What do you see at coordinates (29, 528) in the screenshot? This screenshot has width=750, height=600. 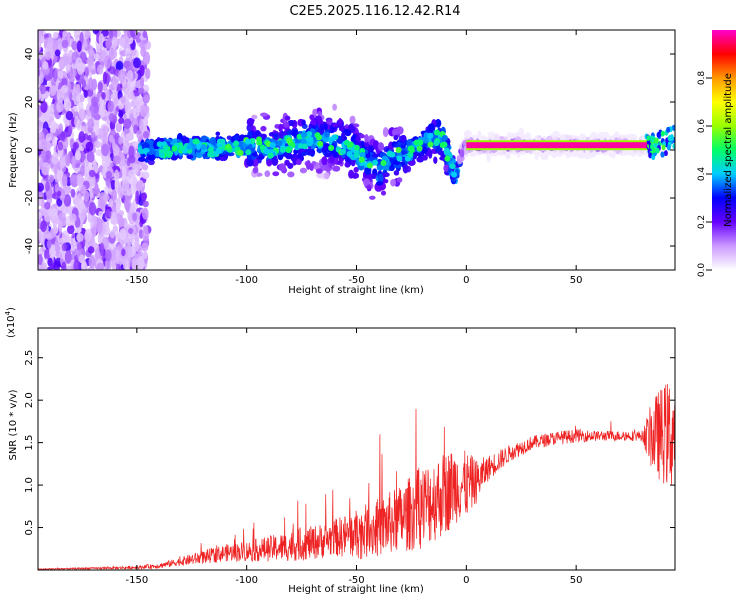 I see `y-tick-label: 0.5` at bounding box center [29, 528].